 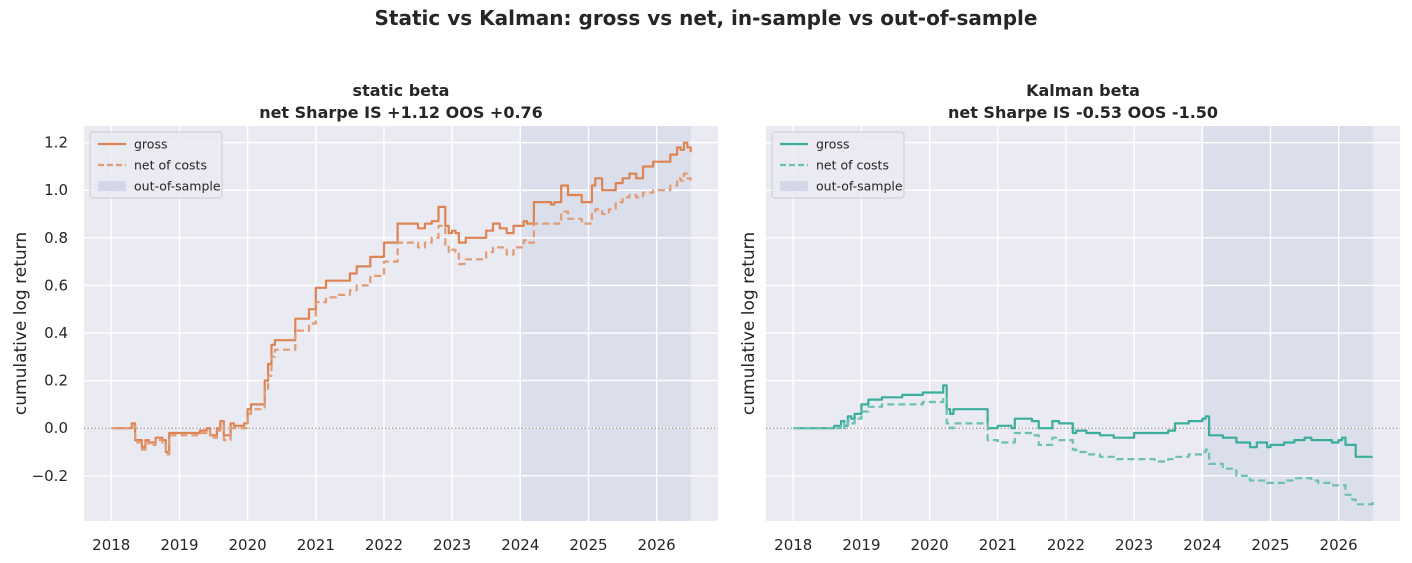 What do you see at coordinates (401, 112) in the screenshot?
I see `panel-subtitle: net Sharpe IS +1.12 OOS +0.76` at bounding box center [401, 112].